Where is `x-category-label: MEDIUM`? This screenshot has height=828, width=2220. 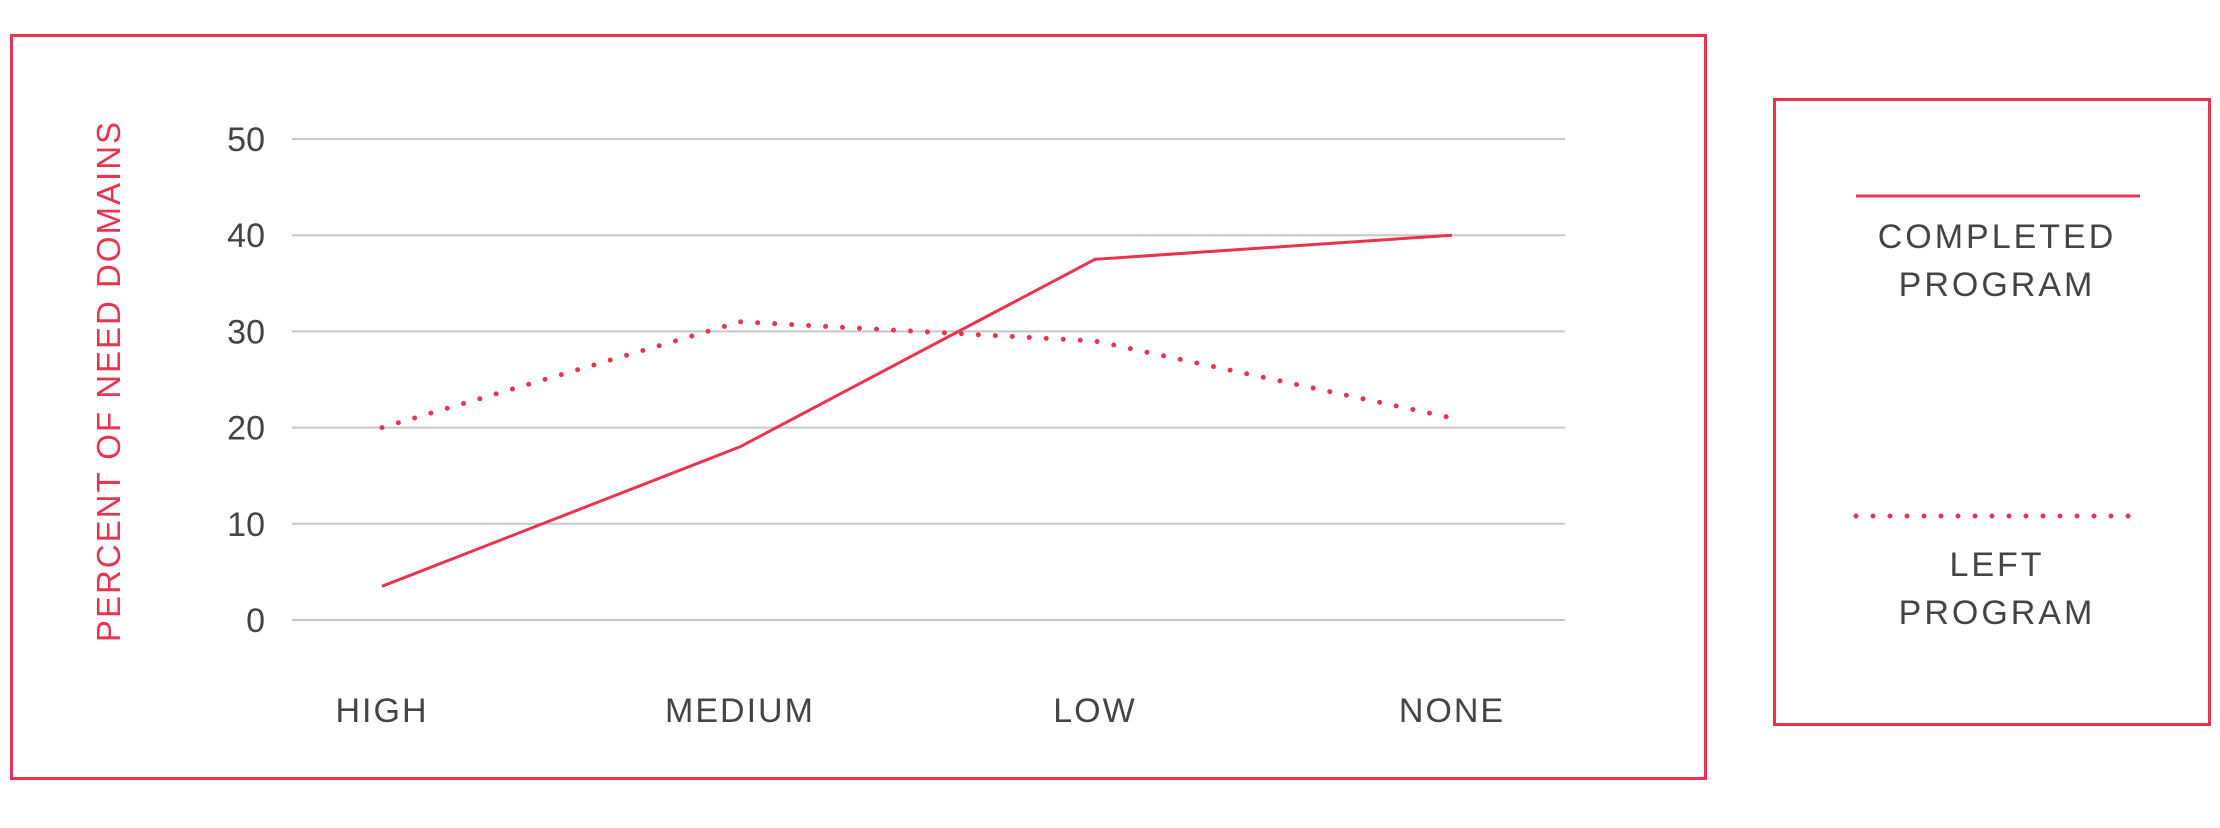 x-category-label: MEDIUM is located at coordinates (740, 711).